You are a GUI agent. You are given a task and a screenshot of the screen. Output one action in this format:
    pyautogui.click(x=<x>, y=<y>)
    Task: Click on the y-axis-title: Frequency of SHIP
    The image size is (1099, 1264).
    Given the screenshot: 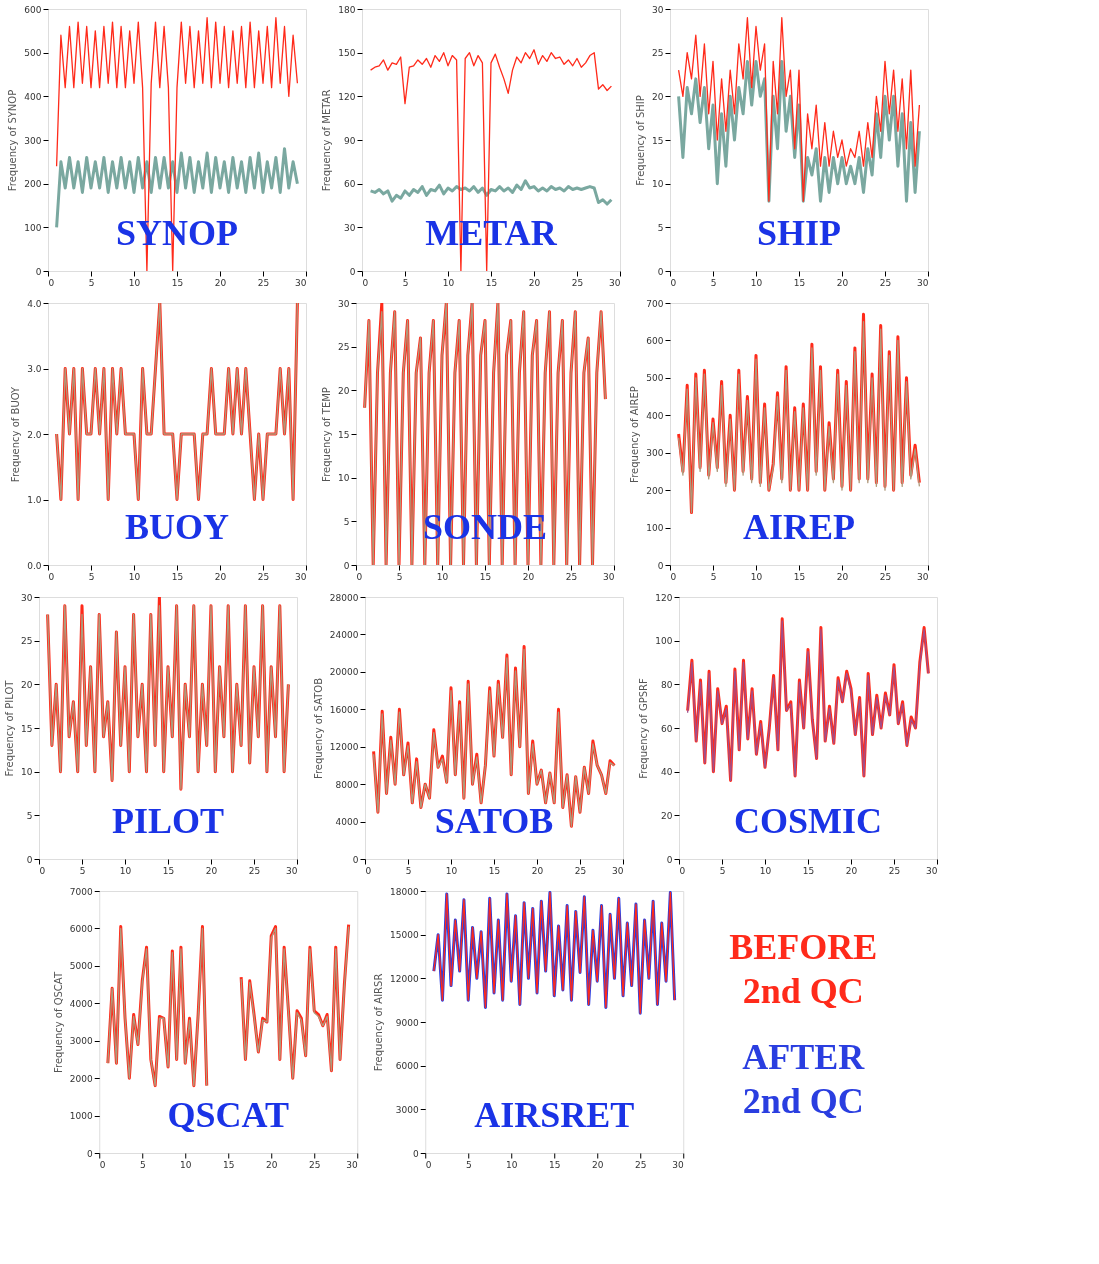 What is the action you would take?
    pyautogui.click(x=641, y=140)
    